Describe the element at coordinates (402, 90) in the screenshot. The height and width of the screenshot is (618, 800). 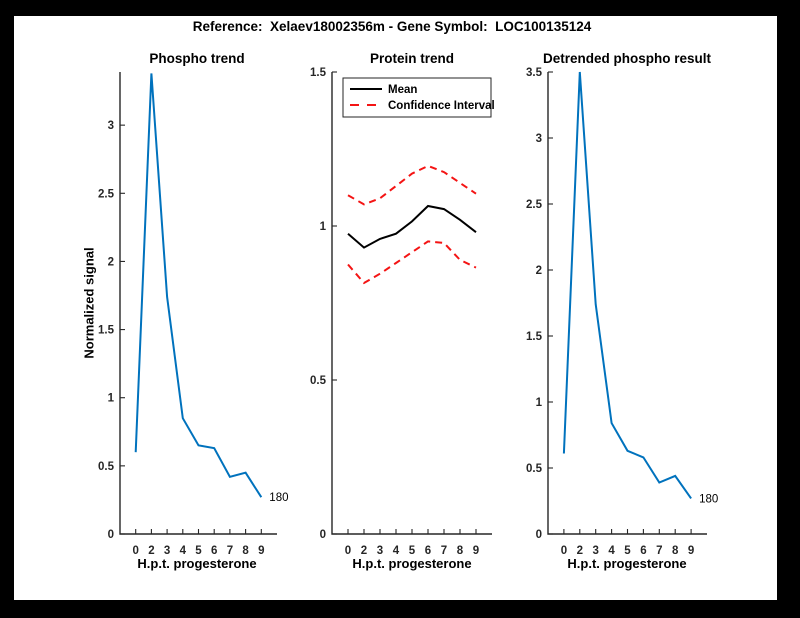
I see `legend-label: Mean` at that location.